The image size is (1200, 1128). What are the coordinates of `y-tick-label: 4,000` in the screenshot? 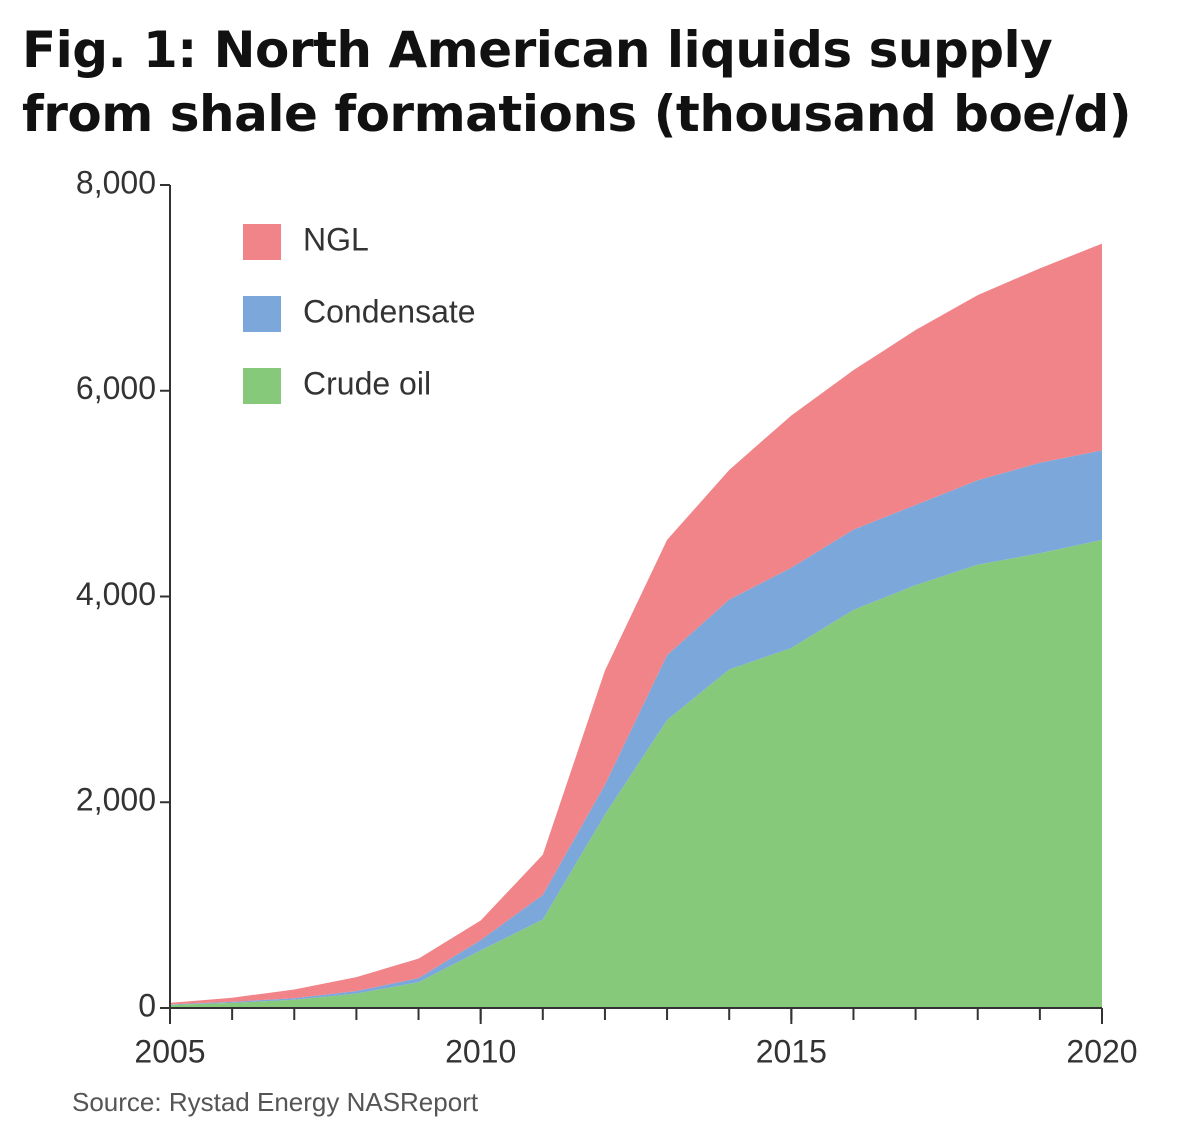 It's located at (116, 594).